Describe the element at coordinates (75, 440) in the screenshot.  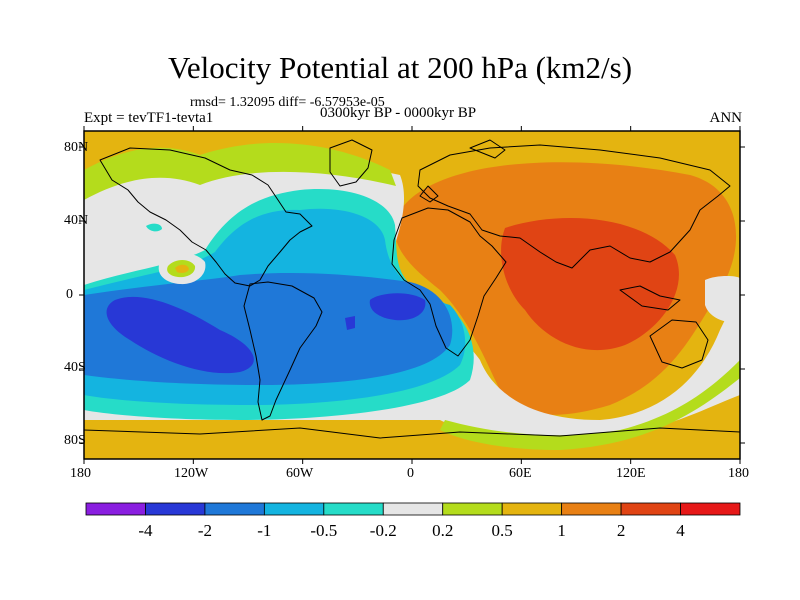
I see `lat-label-80s: 80S` at that location.